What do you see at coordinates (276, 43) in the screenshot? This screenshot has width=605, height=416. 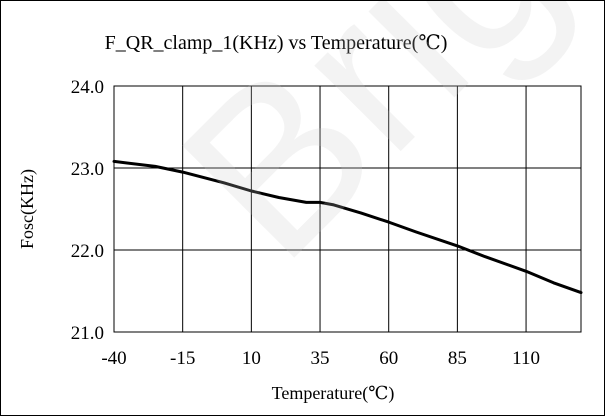 I see `chart-title: F_QR_clamp_1(KHz) vs Temperature(℃)` at bounding box center [276, 43].